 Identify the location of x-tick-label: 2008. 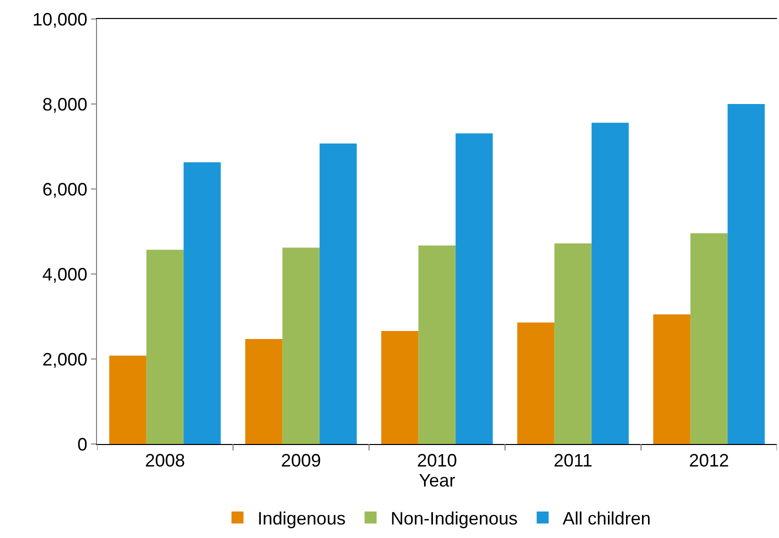
(165, 460).